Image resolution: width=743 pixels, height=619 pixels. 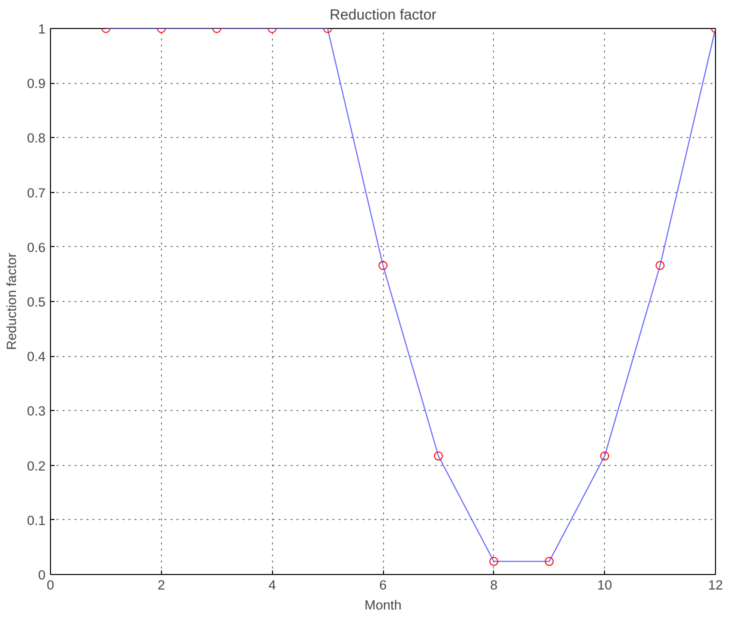 What do you see at coordinates (715, 585) in the screenshot?
I see `x-tick-label: 12` at bounding box center [715, 585].